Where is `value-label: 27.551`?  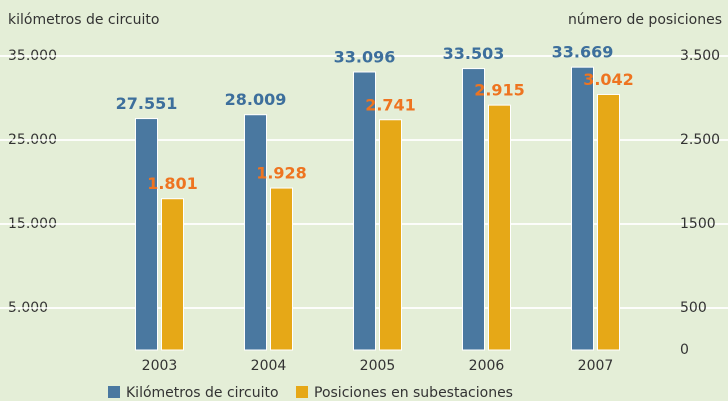 value-label: 27.551 is located at coordinates (147, 103).